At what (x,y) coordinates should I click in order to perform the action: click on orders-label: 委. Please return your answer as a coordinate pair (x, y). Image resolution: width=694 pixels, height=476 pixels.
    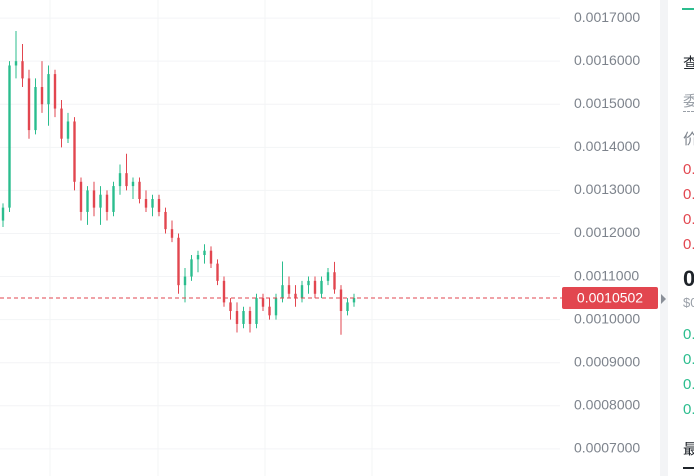
    Looking at the image, I should click on (688, 101).